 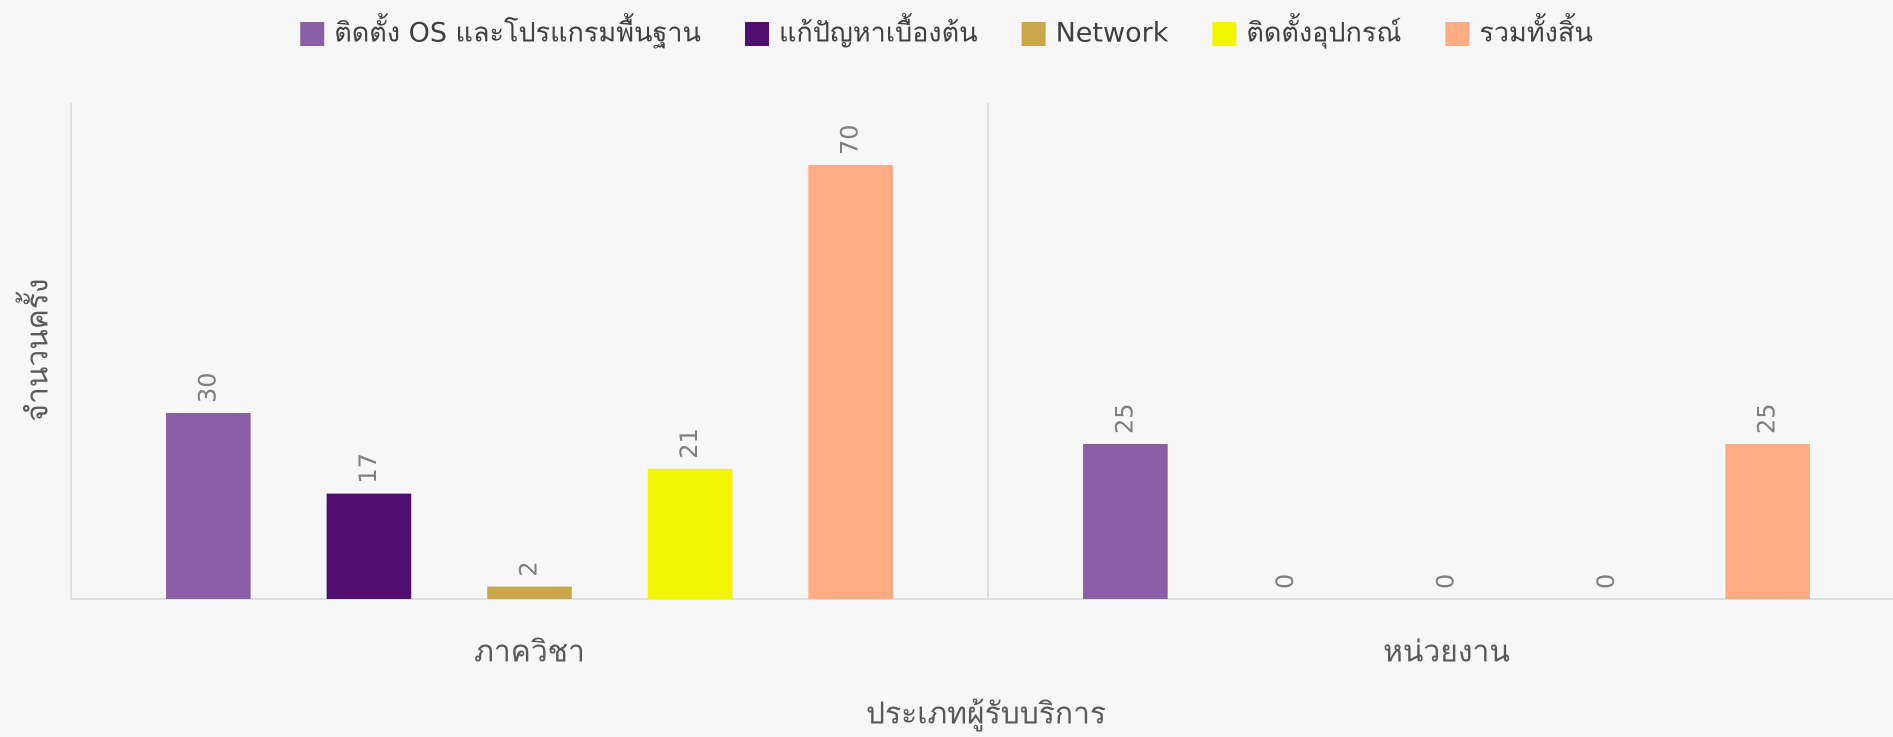 I want to click on data-label: 70, so click(x=850, y=139).